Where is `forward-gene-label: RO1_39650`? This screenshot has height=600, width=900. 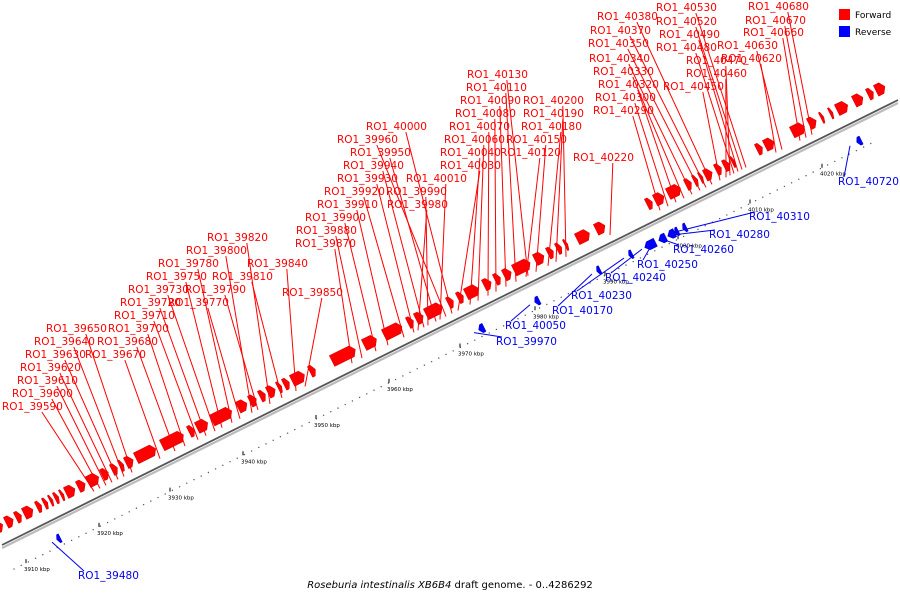
forward-gene-label: RO1_39650 is located at coordinates (76, 329).